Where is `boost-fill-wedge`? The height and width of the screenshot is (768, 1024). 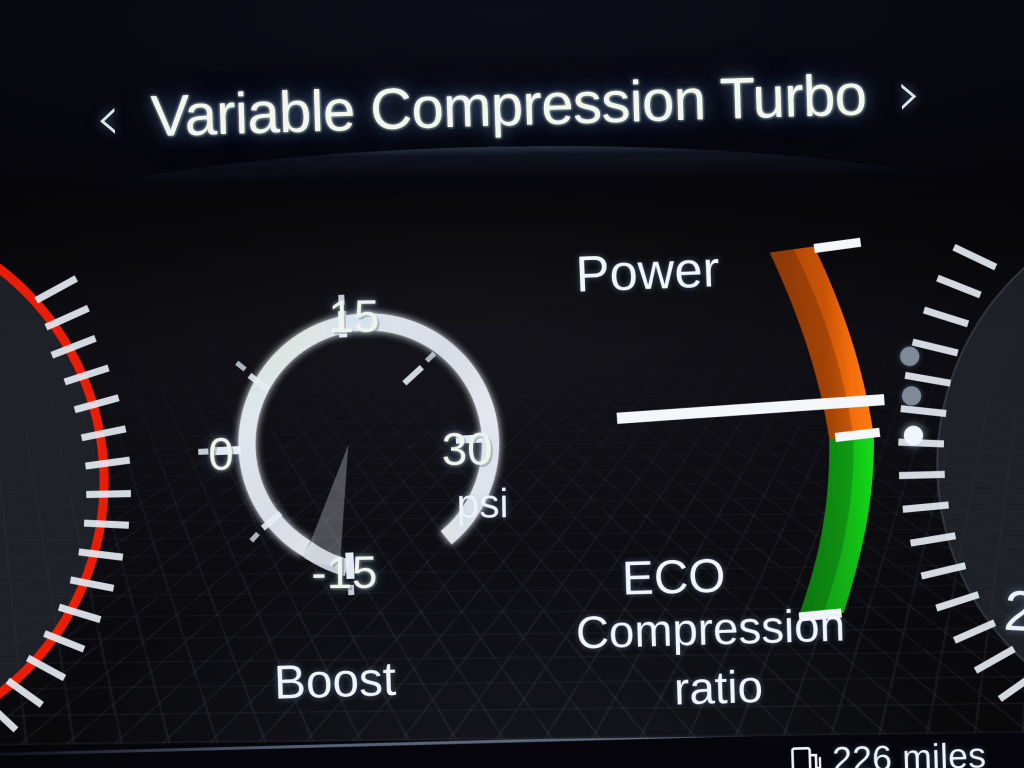 boost-fill-wedge is located at coordinates (326, 506).